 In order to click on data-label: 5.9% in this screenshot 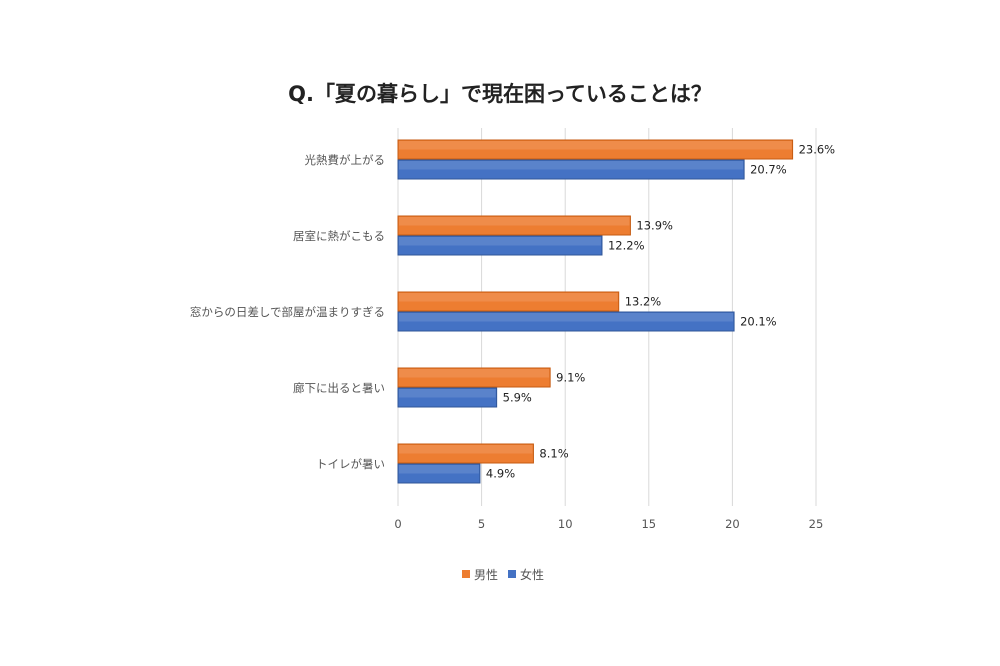, I will do `click(517, 398)`.